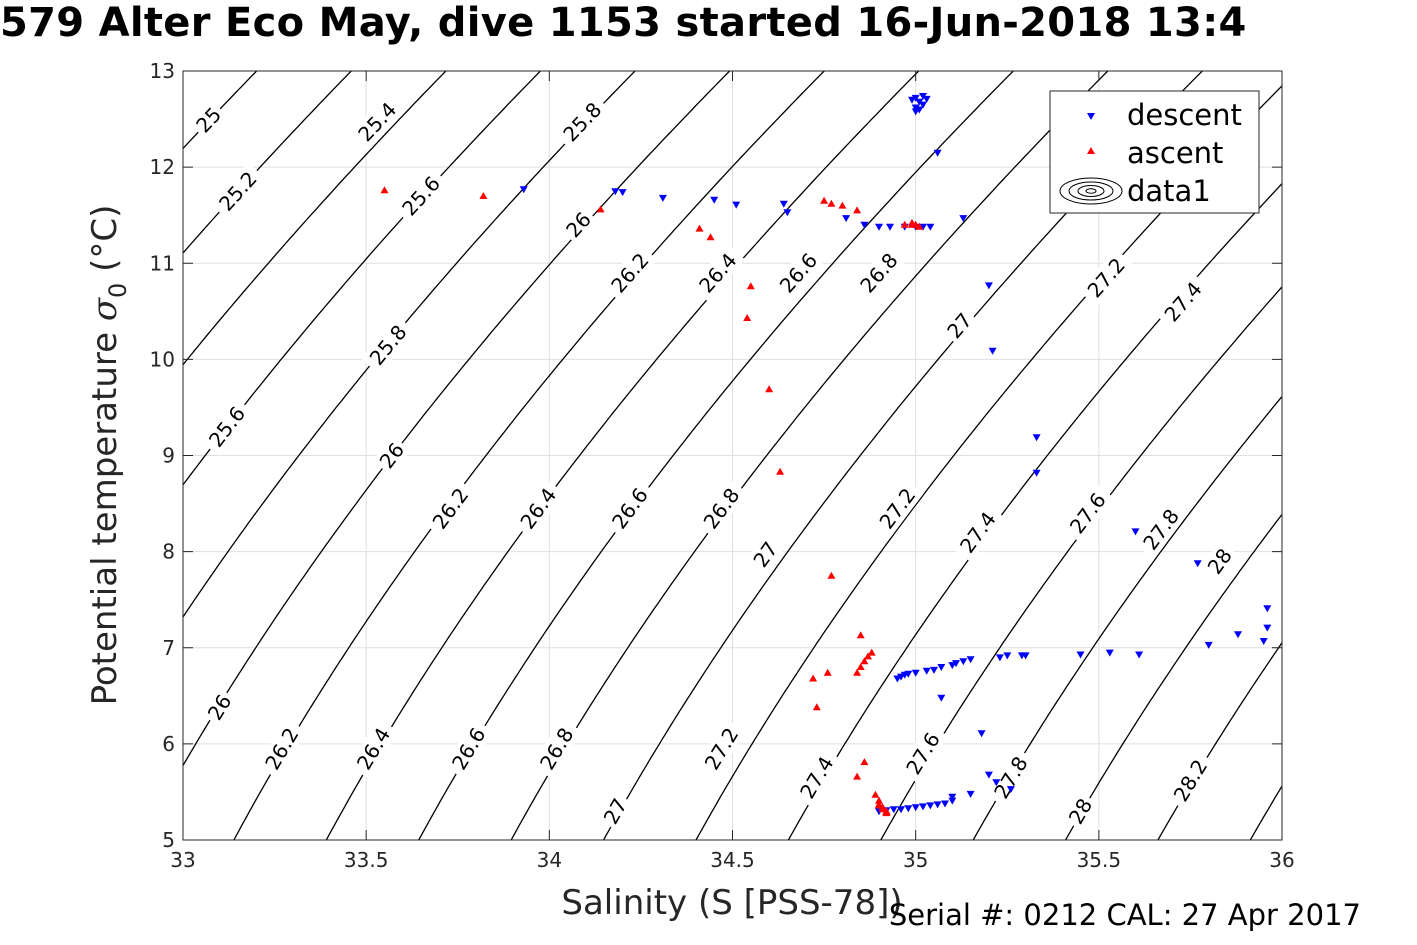  I want to click on contour-label-text: 28, so click(1220, 561).